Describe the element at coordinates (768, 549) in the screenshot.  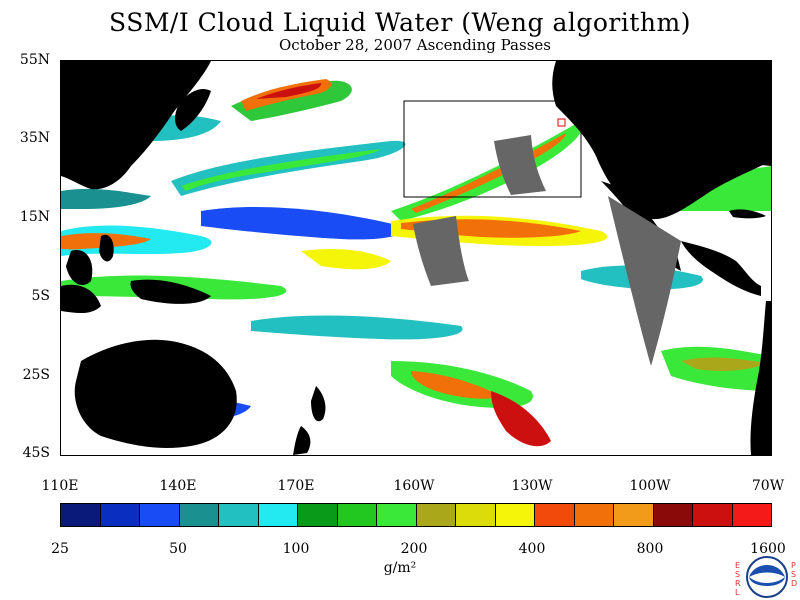
I see `colorbar-label-1600: 1600` at that location.